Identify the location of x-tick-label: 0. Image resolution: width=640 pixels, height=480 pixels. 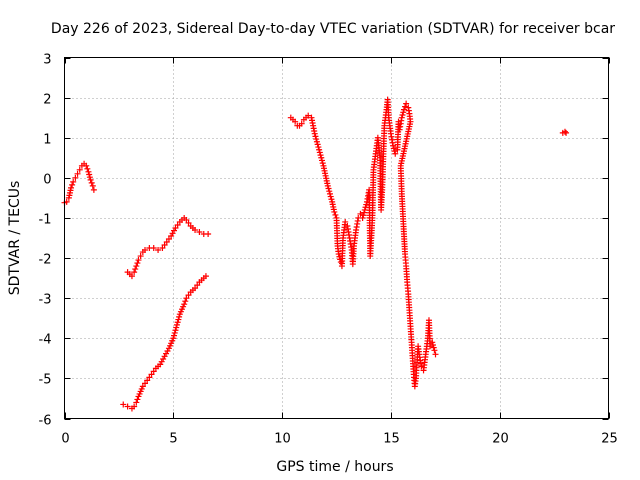
(65, 439).